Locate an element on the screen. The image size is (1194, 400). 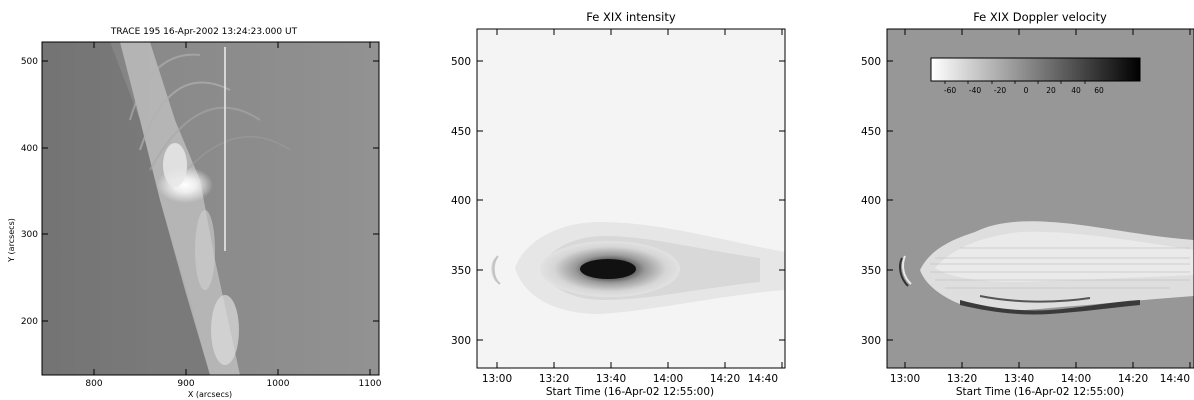
p2-xtick: 14:20 is located at coordinates (725, 379).